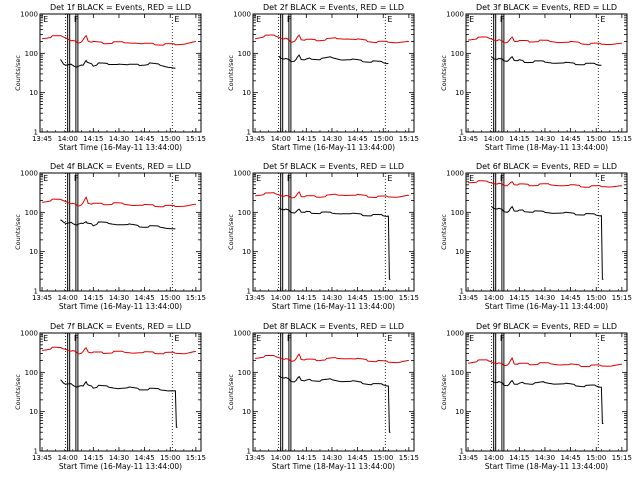  Describe the element at coordinates (333, 166) in the screenshot. I see `panel-title: Det 5f BLACK = Events, RED = LLD` at that location.